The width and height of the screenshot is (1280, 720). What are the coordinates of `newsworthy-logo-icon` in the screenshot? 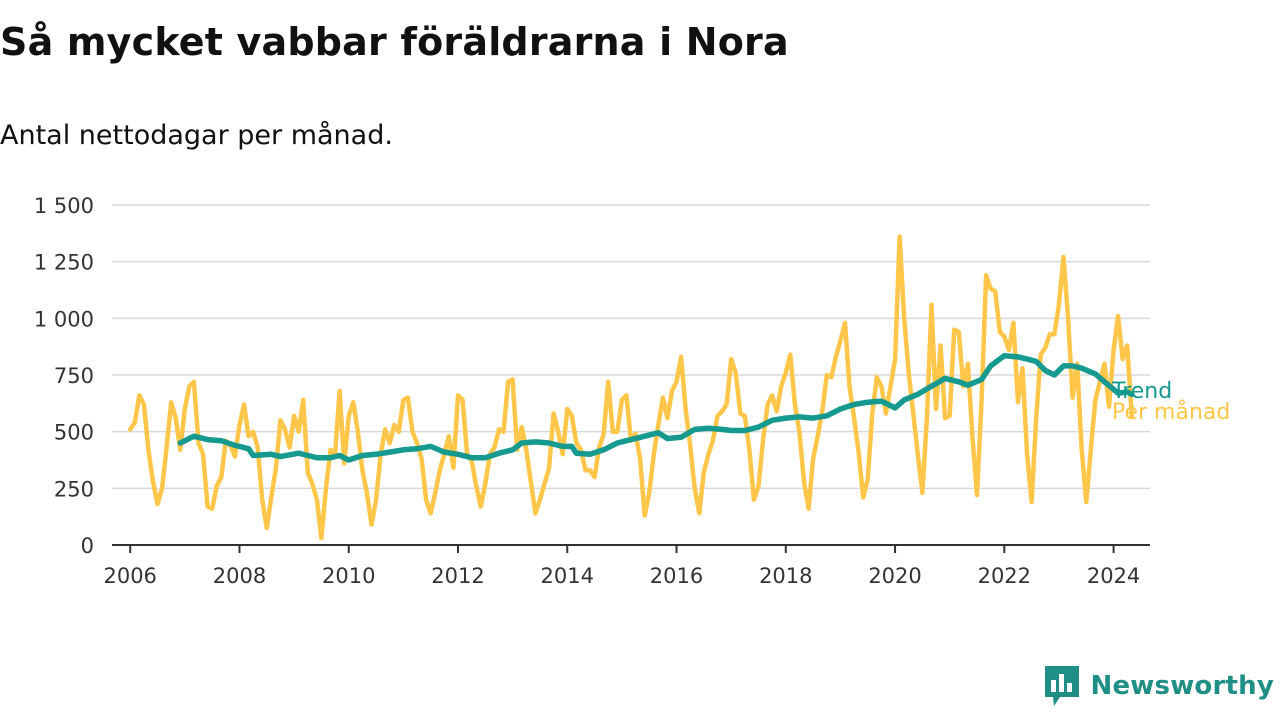 It's located at (1061, 686).